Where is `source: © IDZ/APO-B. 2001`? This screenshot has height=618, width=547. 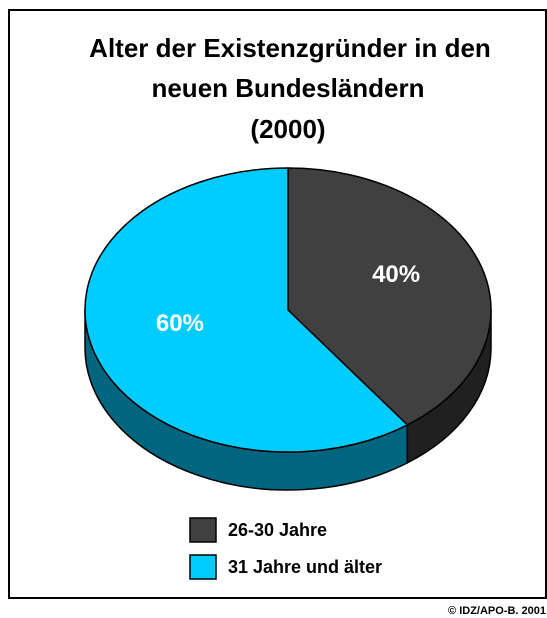
source: © IDZ/APO-B. 2001 is located at coordinates (497, 611).